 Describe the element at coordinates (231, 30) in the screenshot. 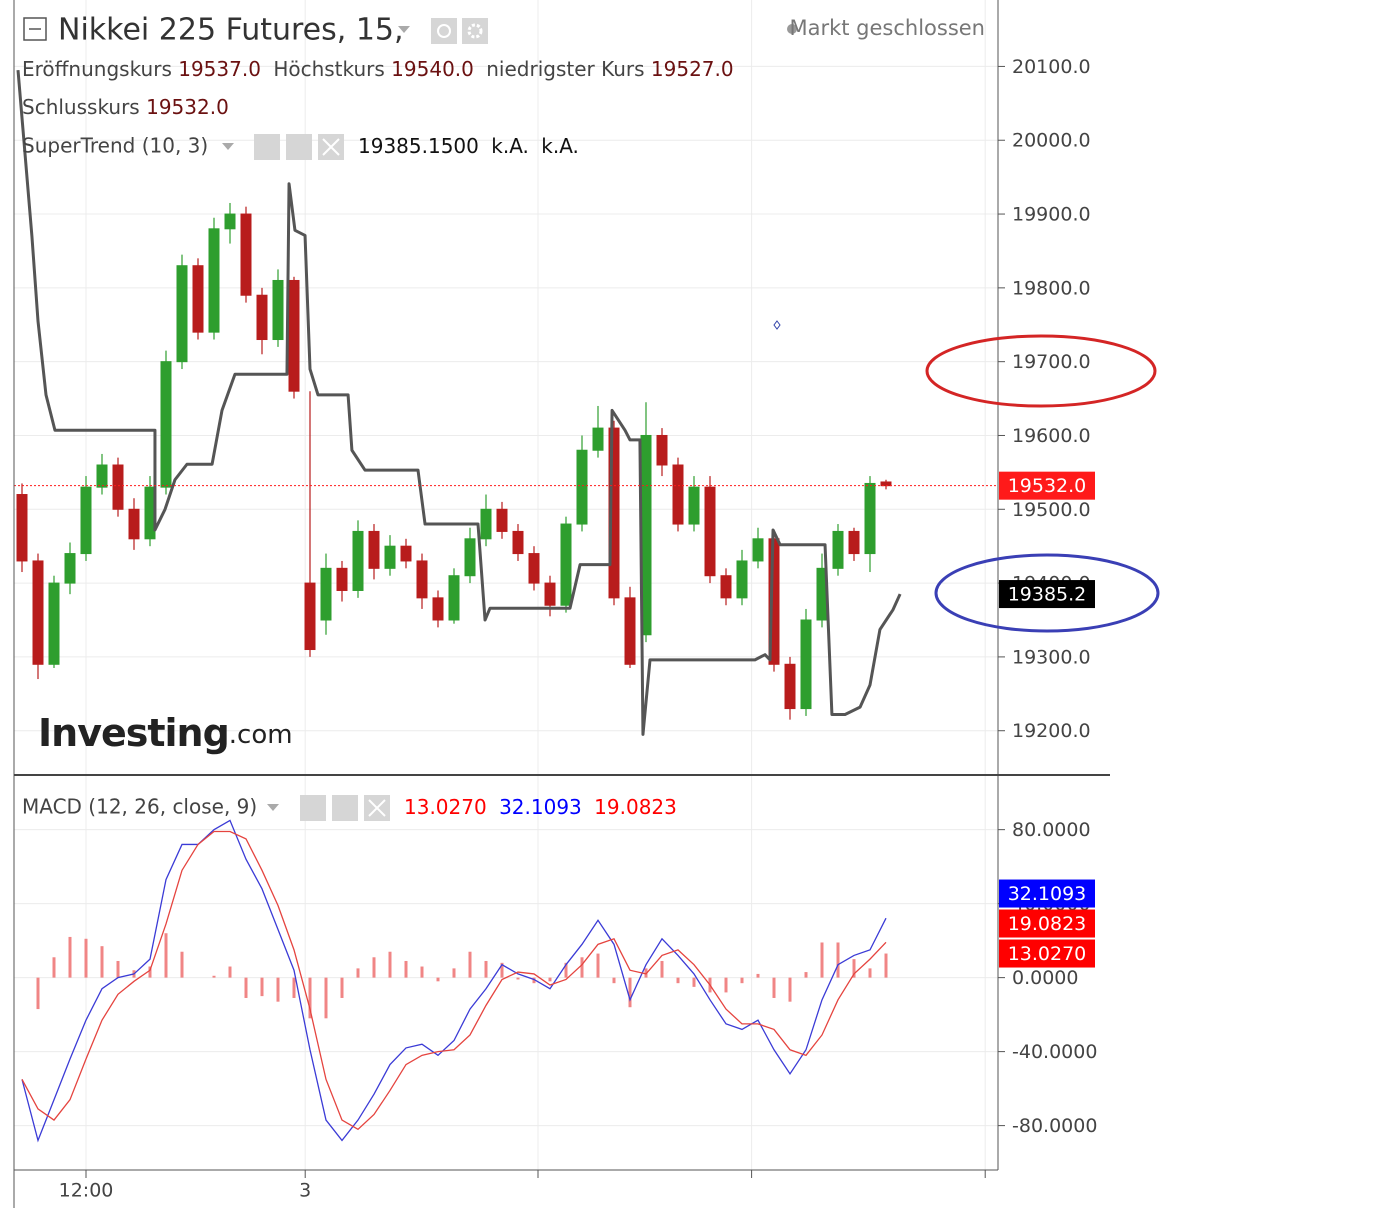

I see `chart-title: Nikkei 225 Futures, 15,` at that location.